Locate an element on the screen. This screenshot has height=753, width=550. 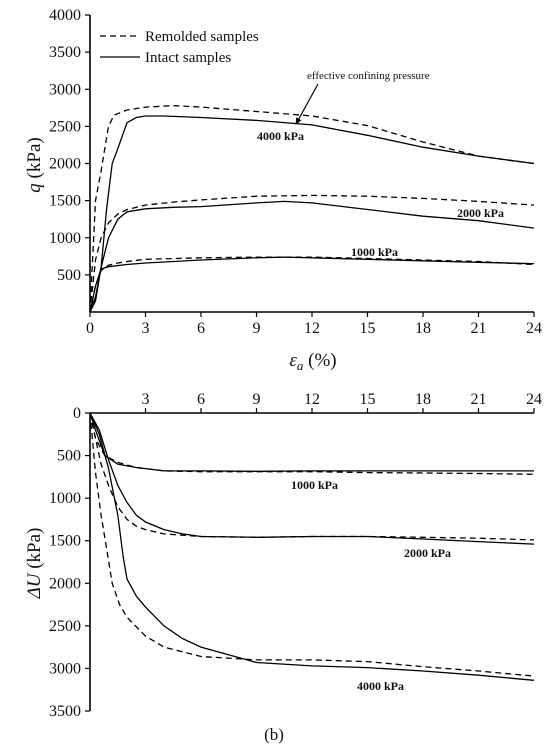
y-tick-label-a: 3000 is located at coordinates (65, 89).